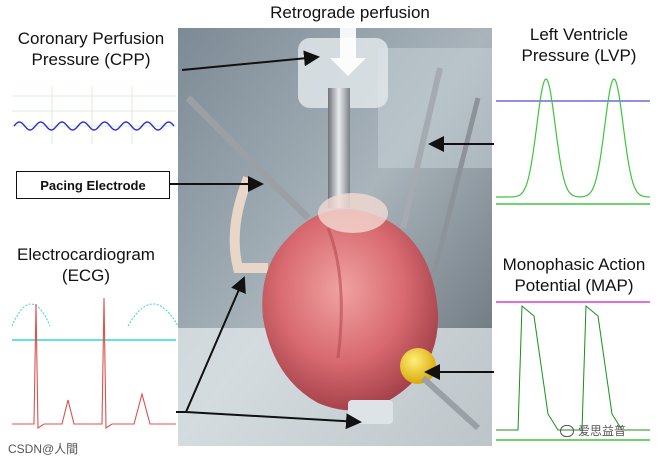 This screenshot has width=664, height=457. Describe the element at coordinates (579, 34) in the screenshot. I see `lvp-label-line1: Left Ventricle` at that location.